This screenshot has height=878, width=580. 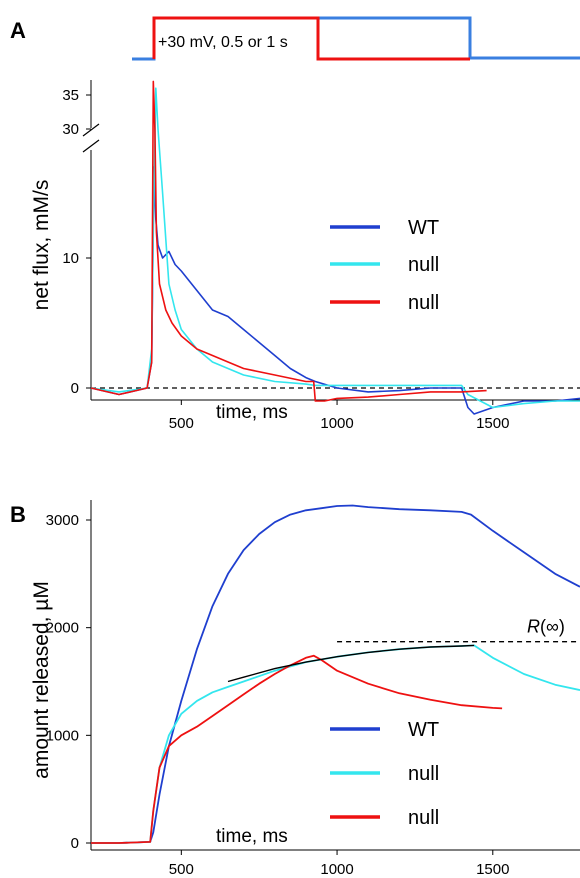 I want to click on y-tick-label: 2000, so click(x=62, y=628).